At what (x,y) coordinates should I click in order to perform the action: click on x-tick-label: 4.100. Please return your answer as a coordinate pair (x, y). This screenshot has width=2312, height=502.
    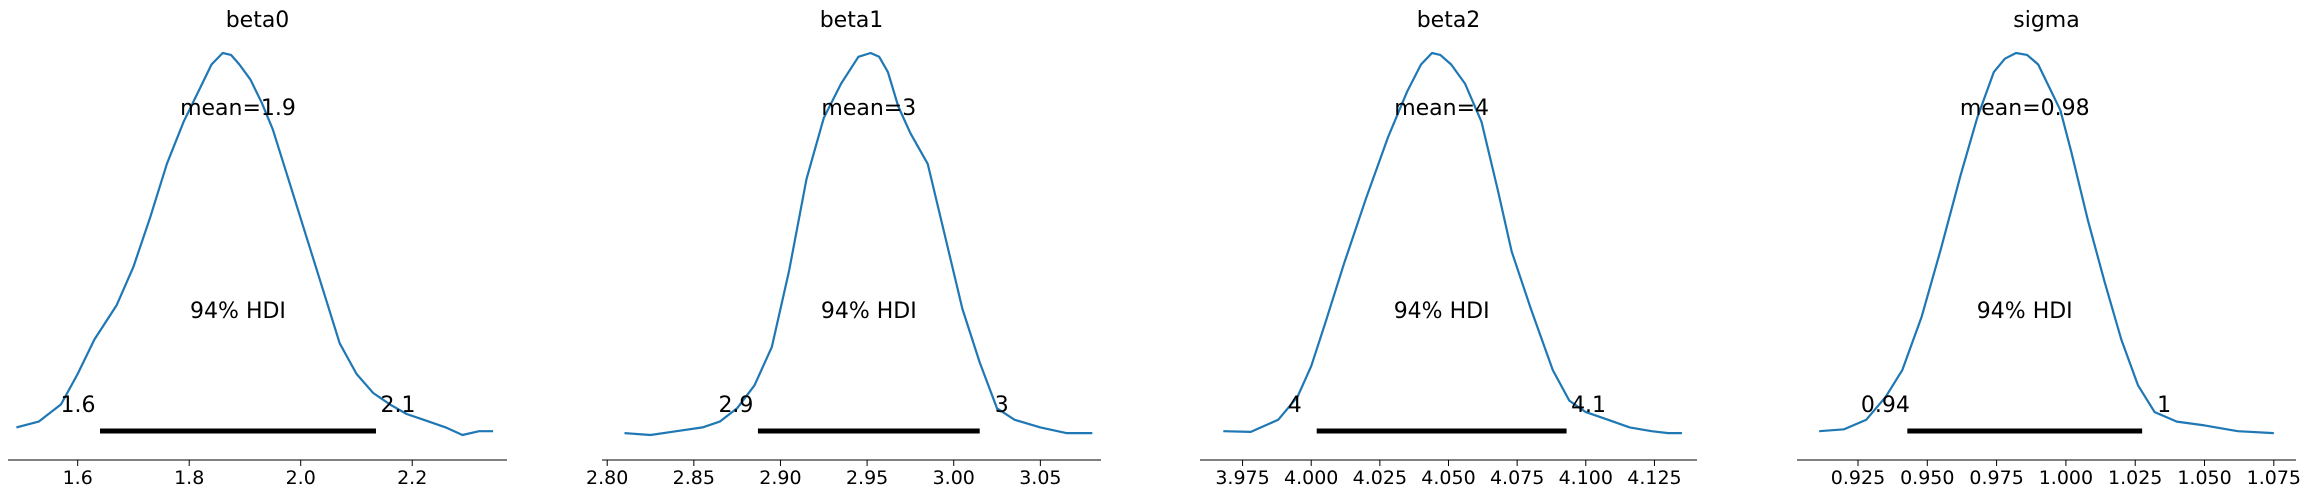
    Looking at the image, I should click on (1586, 478).